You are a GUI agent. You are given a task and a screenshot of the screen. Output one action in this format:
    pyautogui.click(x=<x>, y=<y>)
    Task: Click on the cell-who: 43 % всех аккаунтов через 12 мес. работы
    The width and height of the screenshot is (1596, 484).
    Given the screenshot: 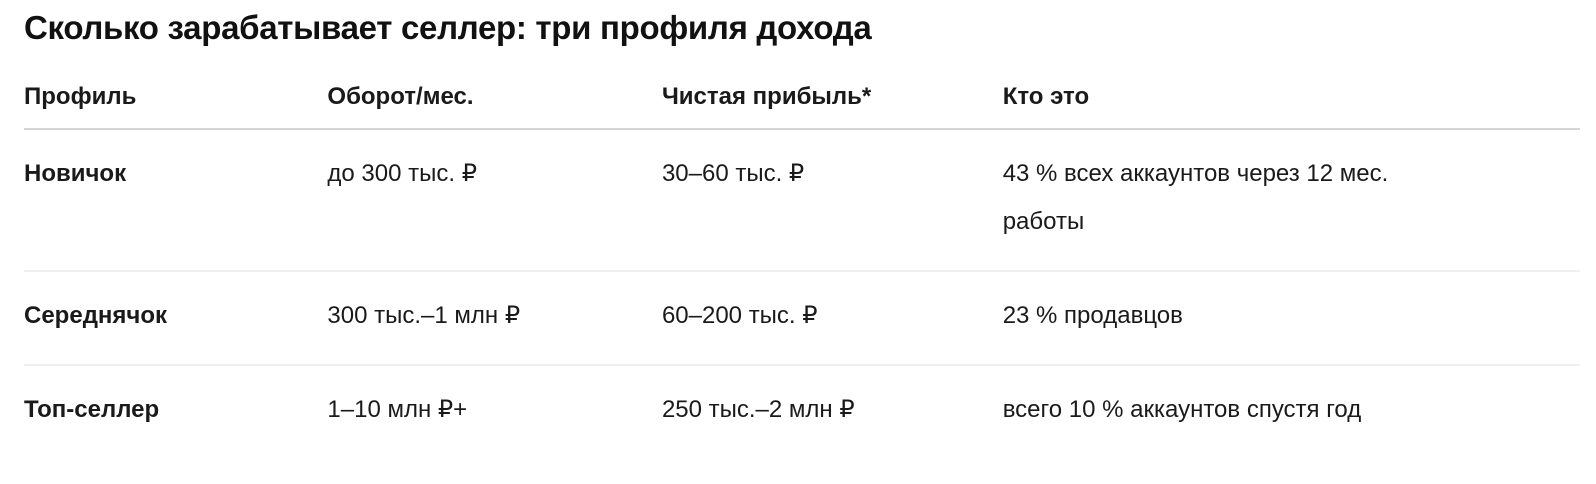 What is the action you would take?
    pyautogui.click(x=1291, y=200)
    